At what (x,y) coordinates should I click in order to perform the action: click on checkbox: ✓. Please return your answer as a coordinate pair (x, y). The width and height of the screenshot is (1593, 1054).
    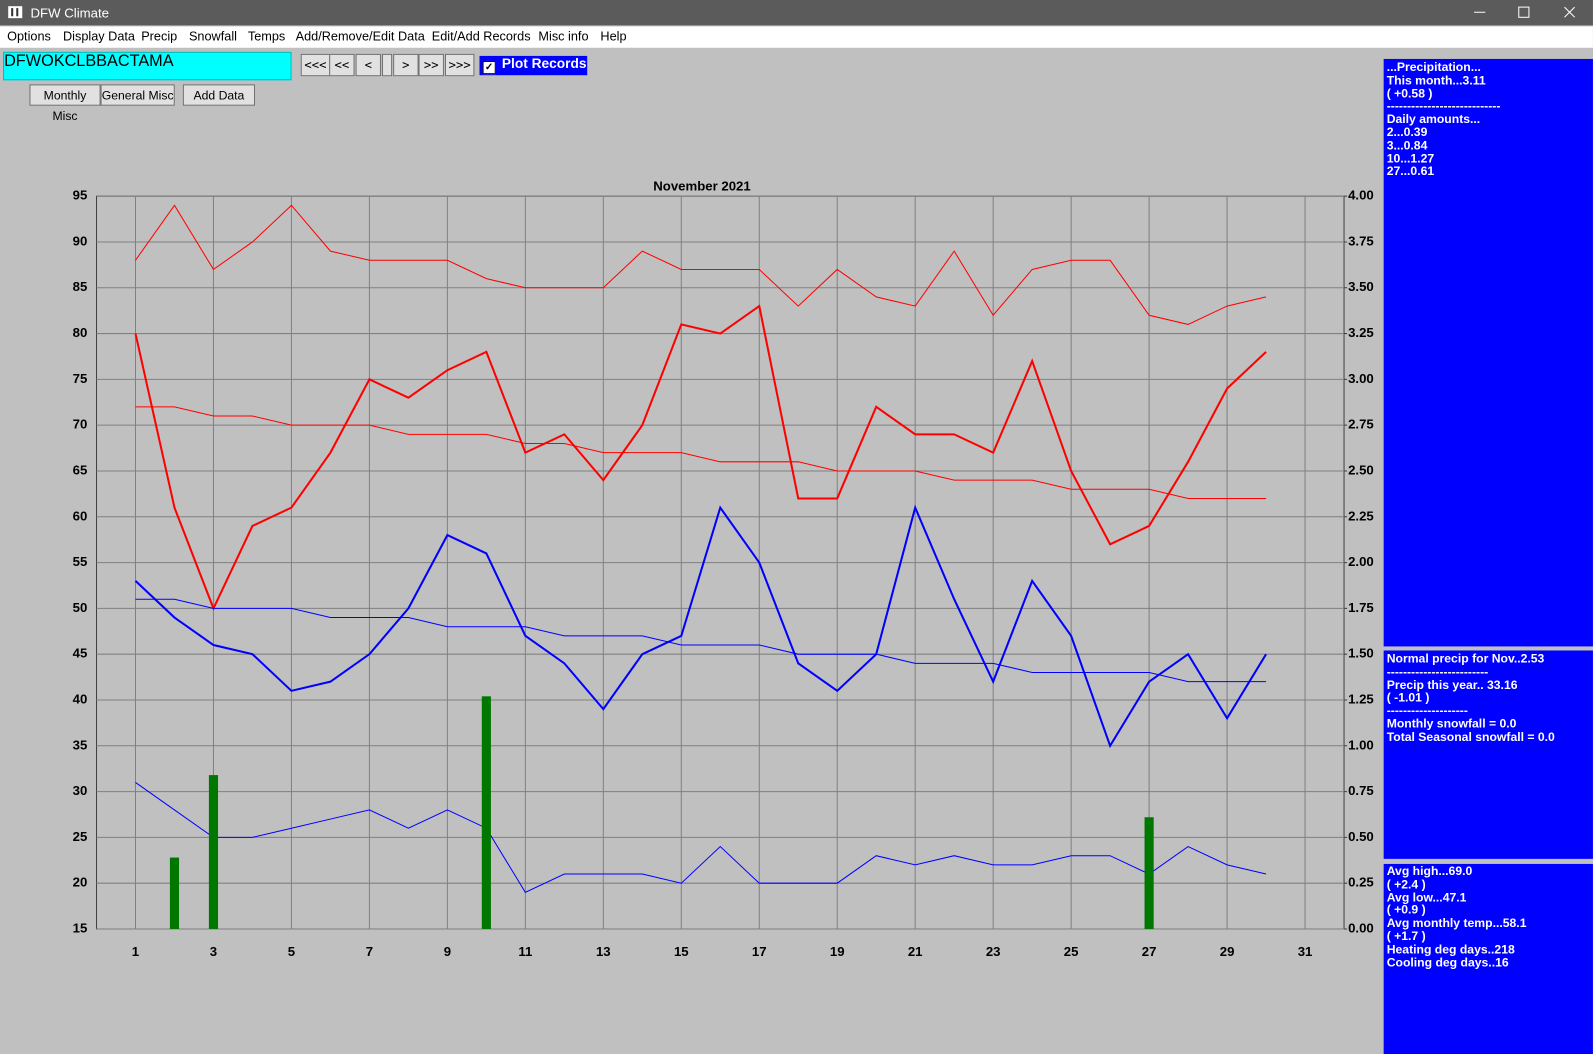
    Looking at the image, I should click on (489, 67).